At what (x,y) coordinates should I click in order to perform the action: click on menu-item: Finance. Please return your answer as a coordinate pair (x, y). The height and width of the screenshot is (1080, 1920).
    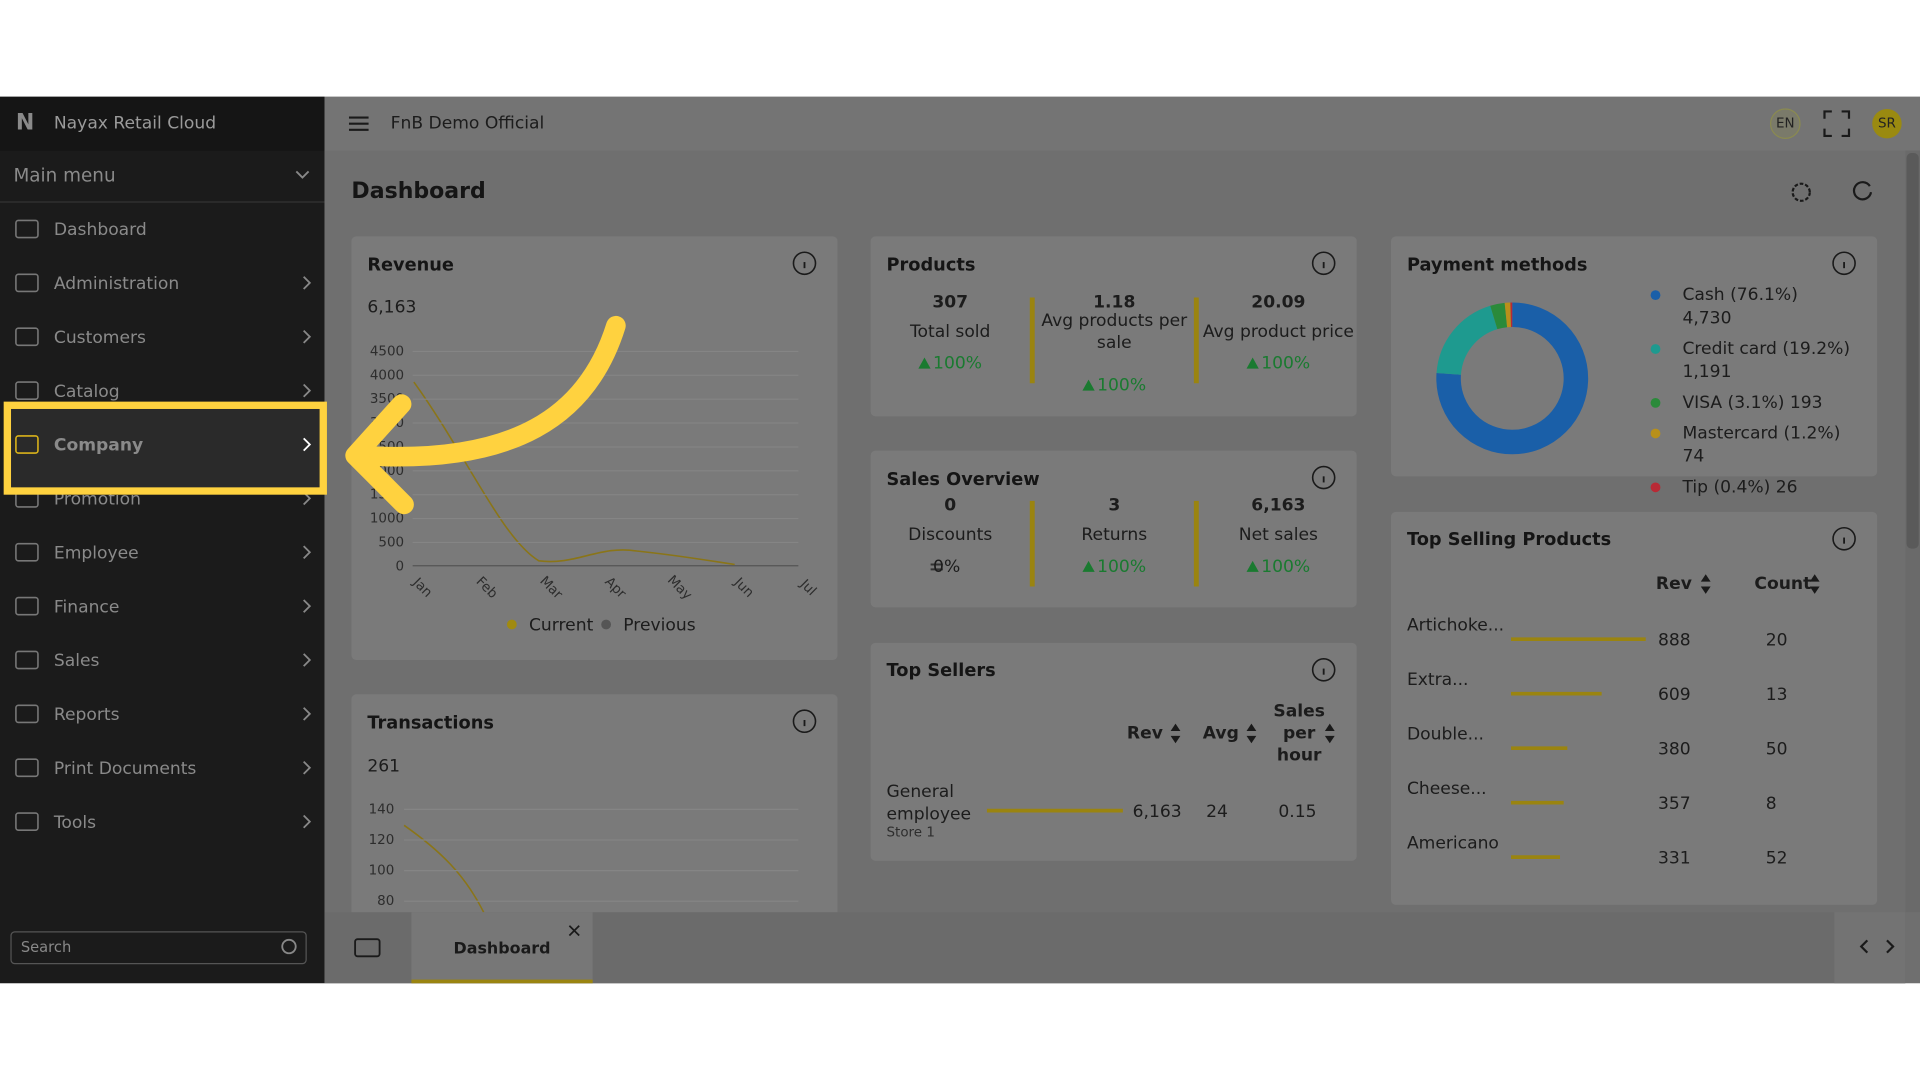
    Looking at the image, I should click on (87, 607).